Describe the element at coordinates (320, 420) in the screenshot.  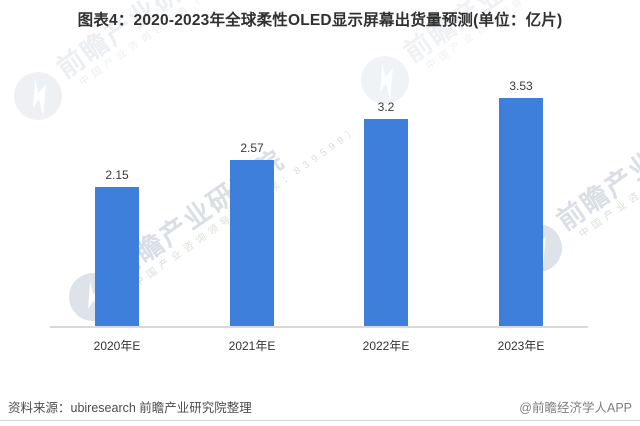
I see `bottom-divider` at that location.